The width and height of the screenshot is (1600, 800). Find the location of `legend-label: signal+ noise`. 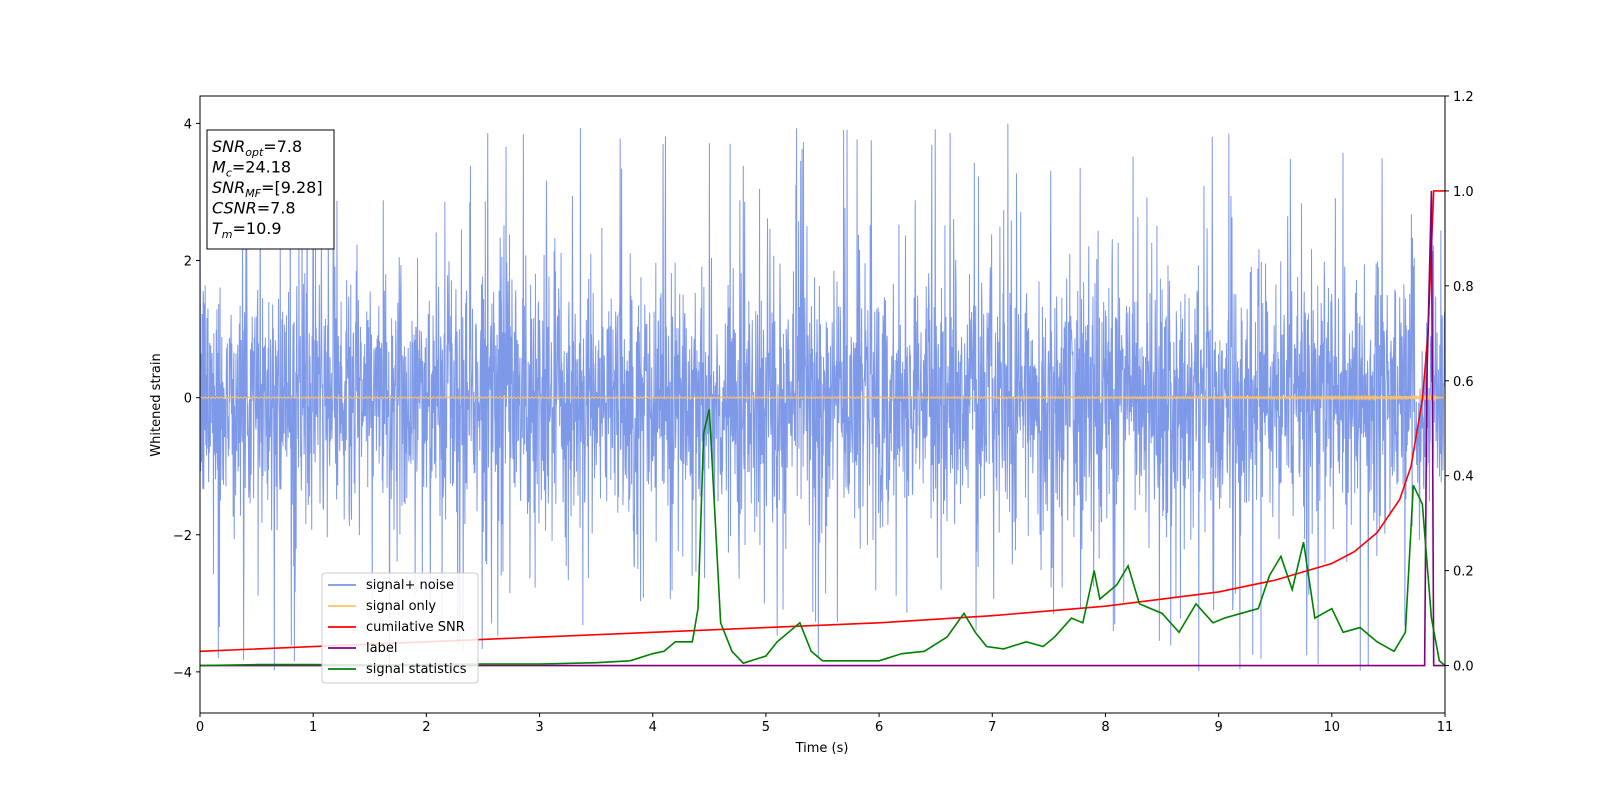

legend-label: signal+ noise is located at coordinates (410, 585).